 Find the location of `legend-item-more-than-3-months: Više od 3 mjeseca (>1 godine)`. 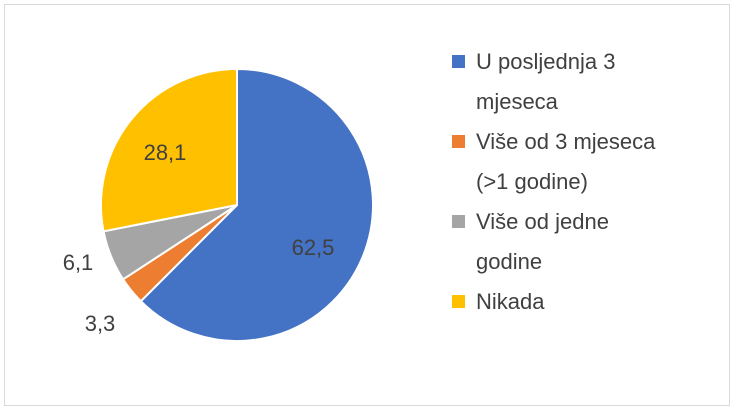

legend-item-more-than-3-months: Više od 3 mjeseca (>1 godine) is located at coordinates (592, 162).